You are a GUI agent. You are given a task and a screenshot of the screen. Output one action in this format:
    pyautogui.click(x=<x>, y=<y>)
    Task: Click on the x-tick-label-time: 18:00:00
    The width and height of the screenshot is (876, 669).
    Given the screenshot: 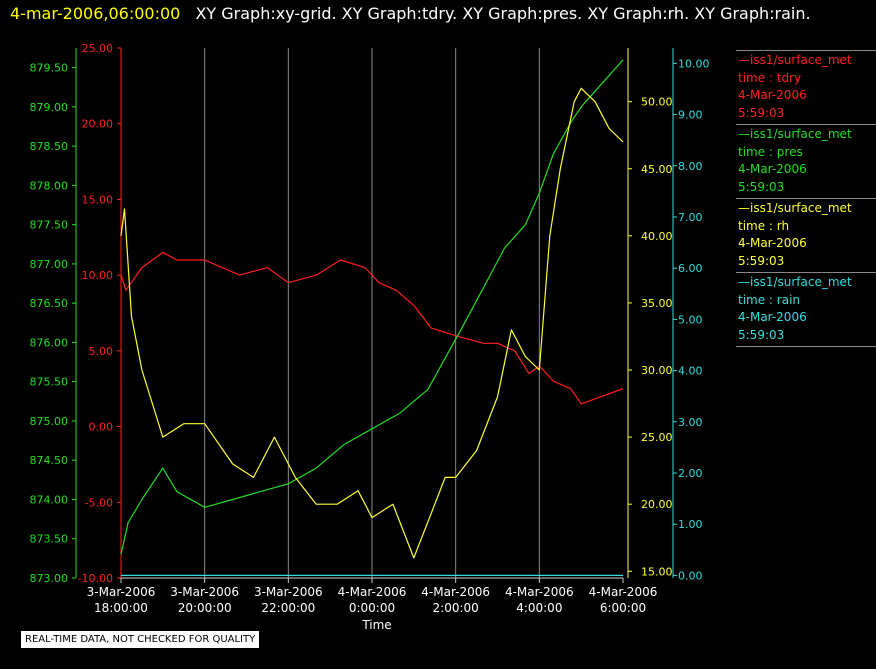 What is the action you would take?
    pyautogui.click(x=121, y=608)
    